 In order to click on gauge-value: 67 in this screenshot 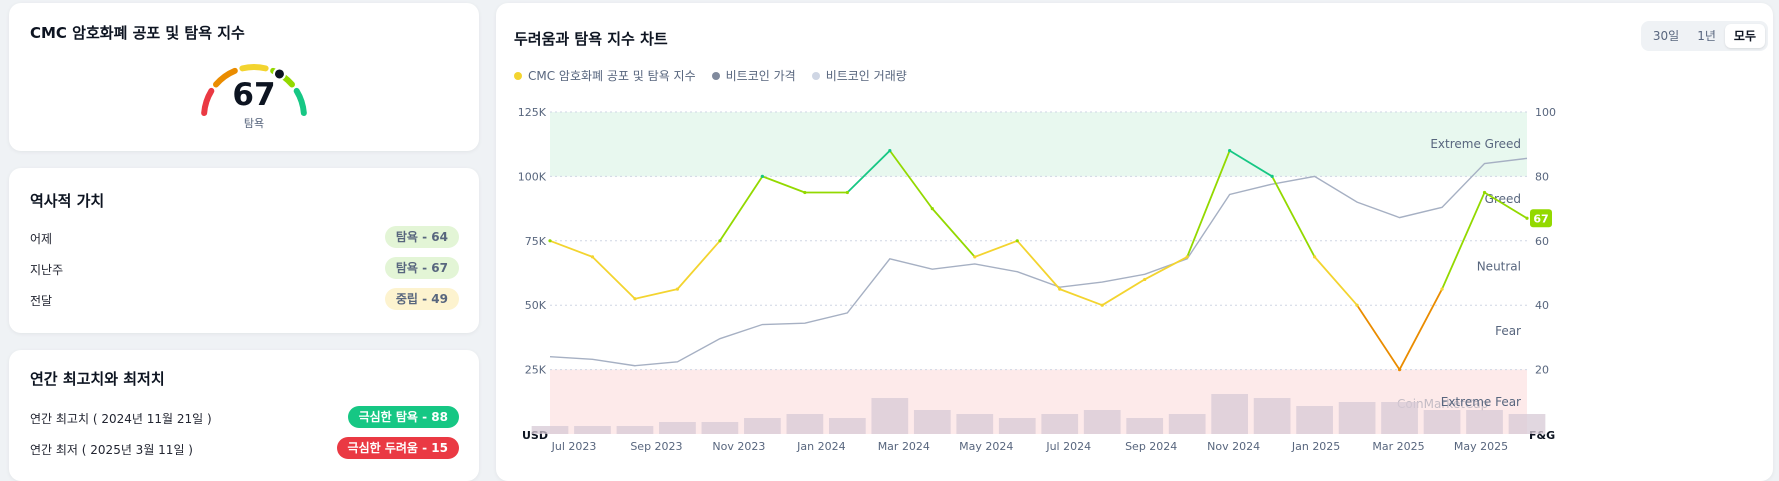, I will do `click(254, 95)`.